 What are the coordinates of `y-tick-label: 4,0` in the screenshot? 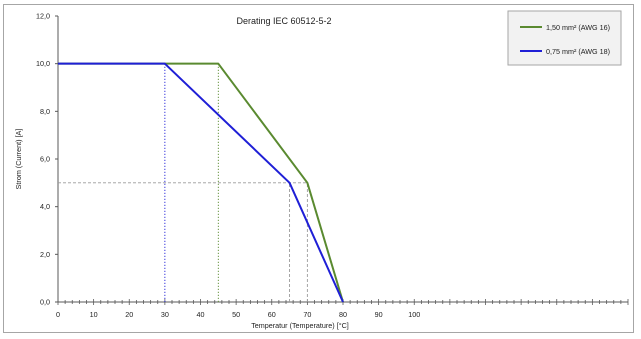 It's located at (45, 206).